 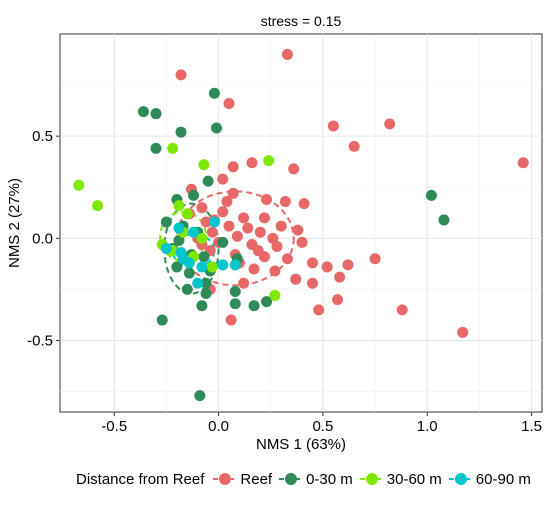 What do you see at coordinates (531, 426) in the screenshot?
I see `x-tick-label: 1.5` at bounding box center [531, 426].